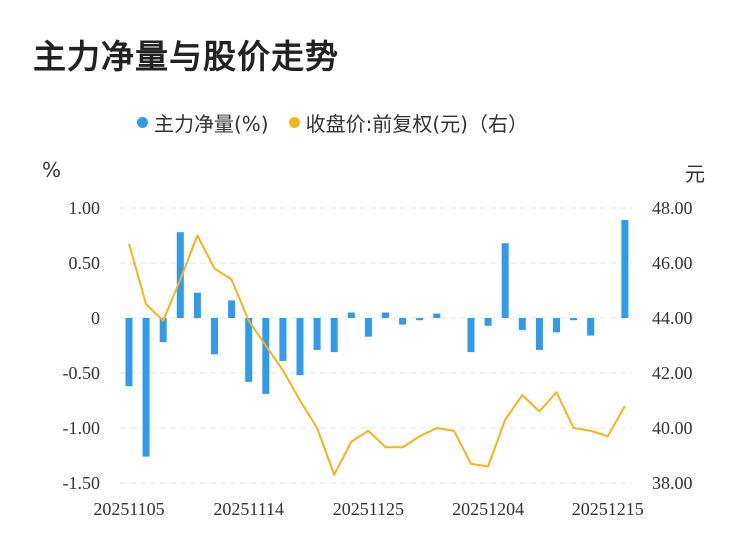 The width and height of the screenshot is (750, 558). Describe the element at coordinates (672, 428) in the screenshot. I see `right-tick-label: 40.00` at that location.